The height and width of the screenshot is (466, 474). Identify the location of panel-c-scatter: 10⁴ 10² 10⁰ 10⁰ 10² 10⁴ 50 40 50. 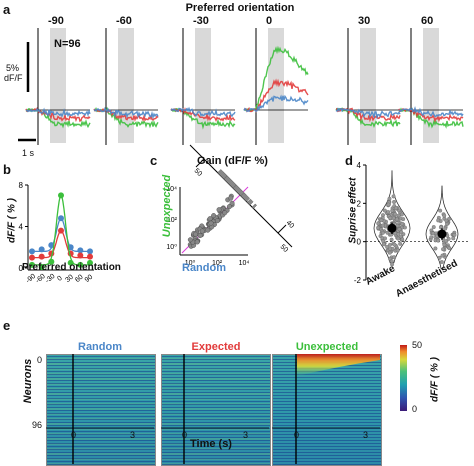
(231, 205).